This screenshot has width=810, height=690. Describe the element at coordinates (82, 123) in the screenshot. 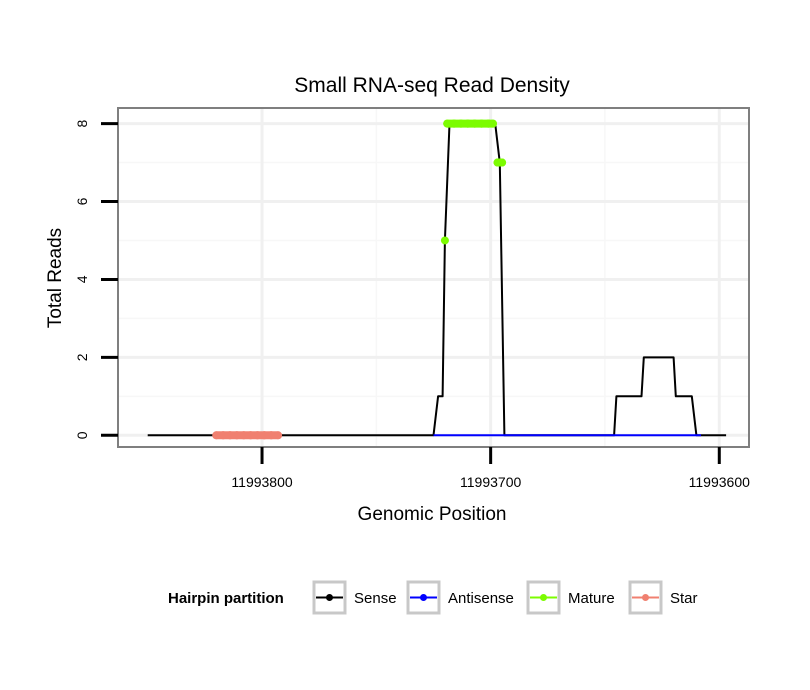

I see `y-tick-label: 8` at that location.